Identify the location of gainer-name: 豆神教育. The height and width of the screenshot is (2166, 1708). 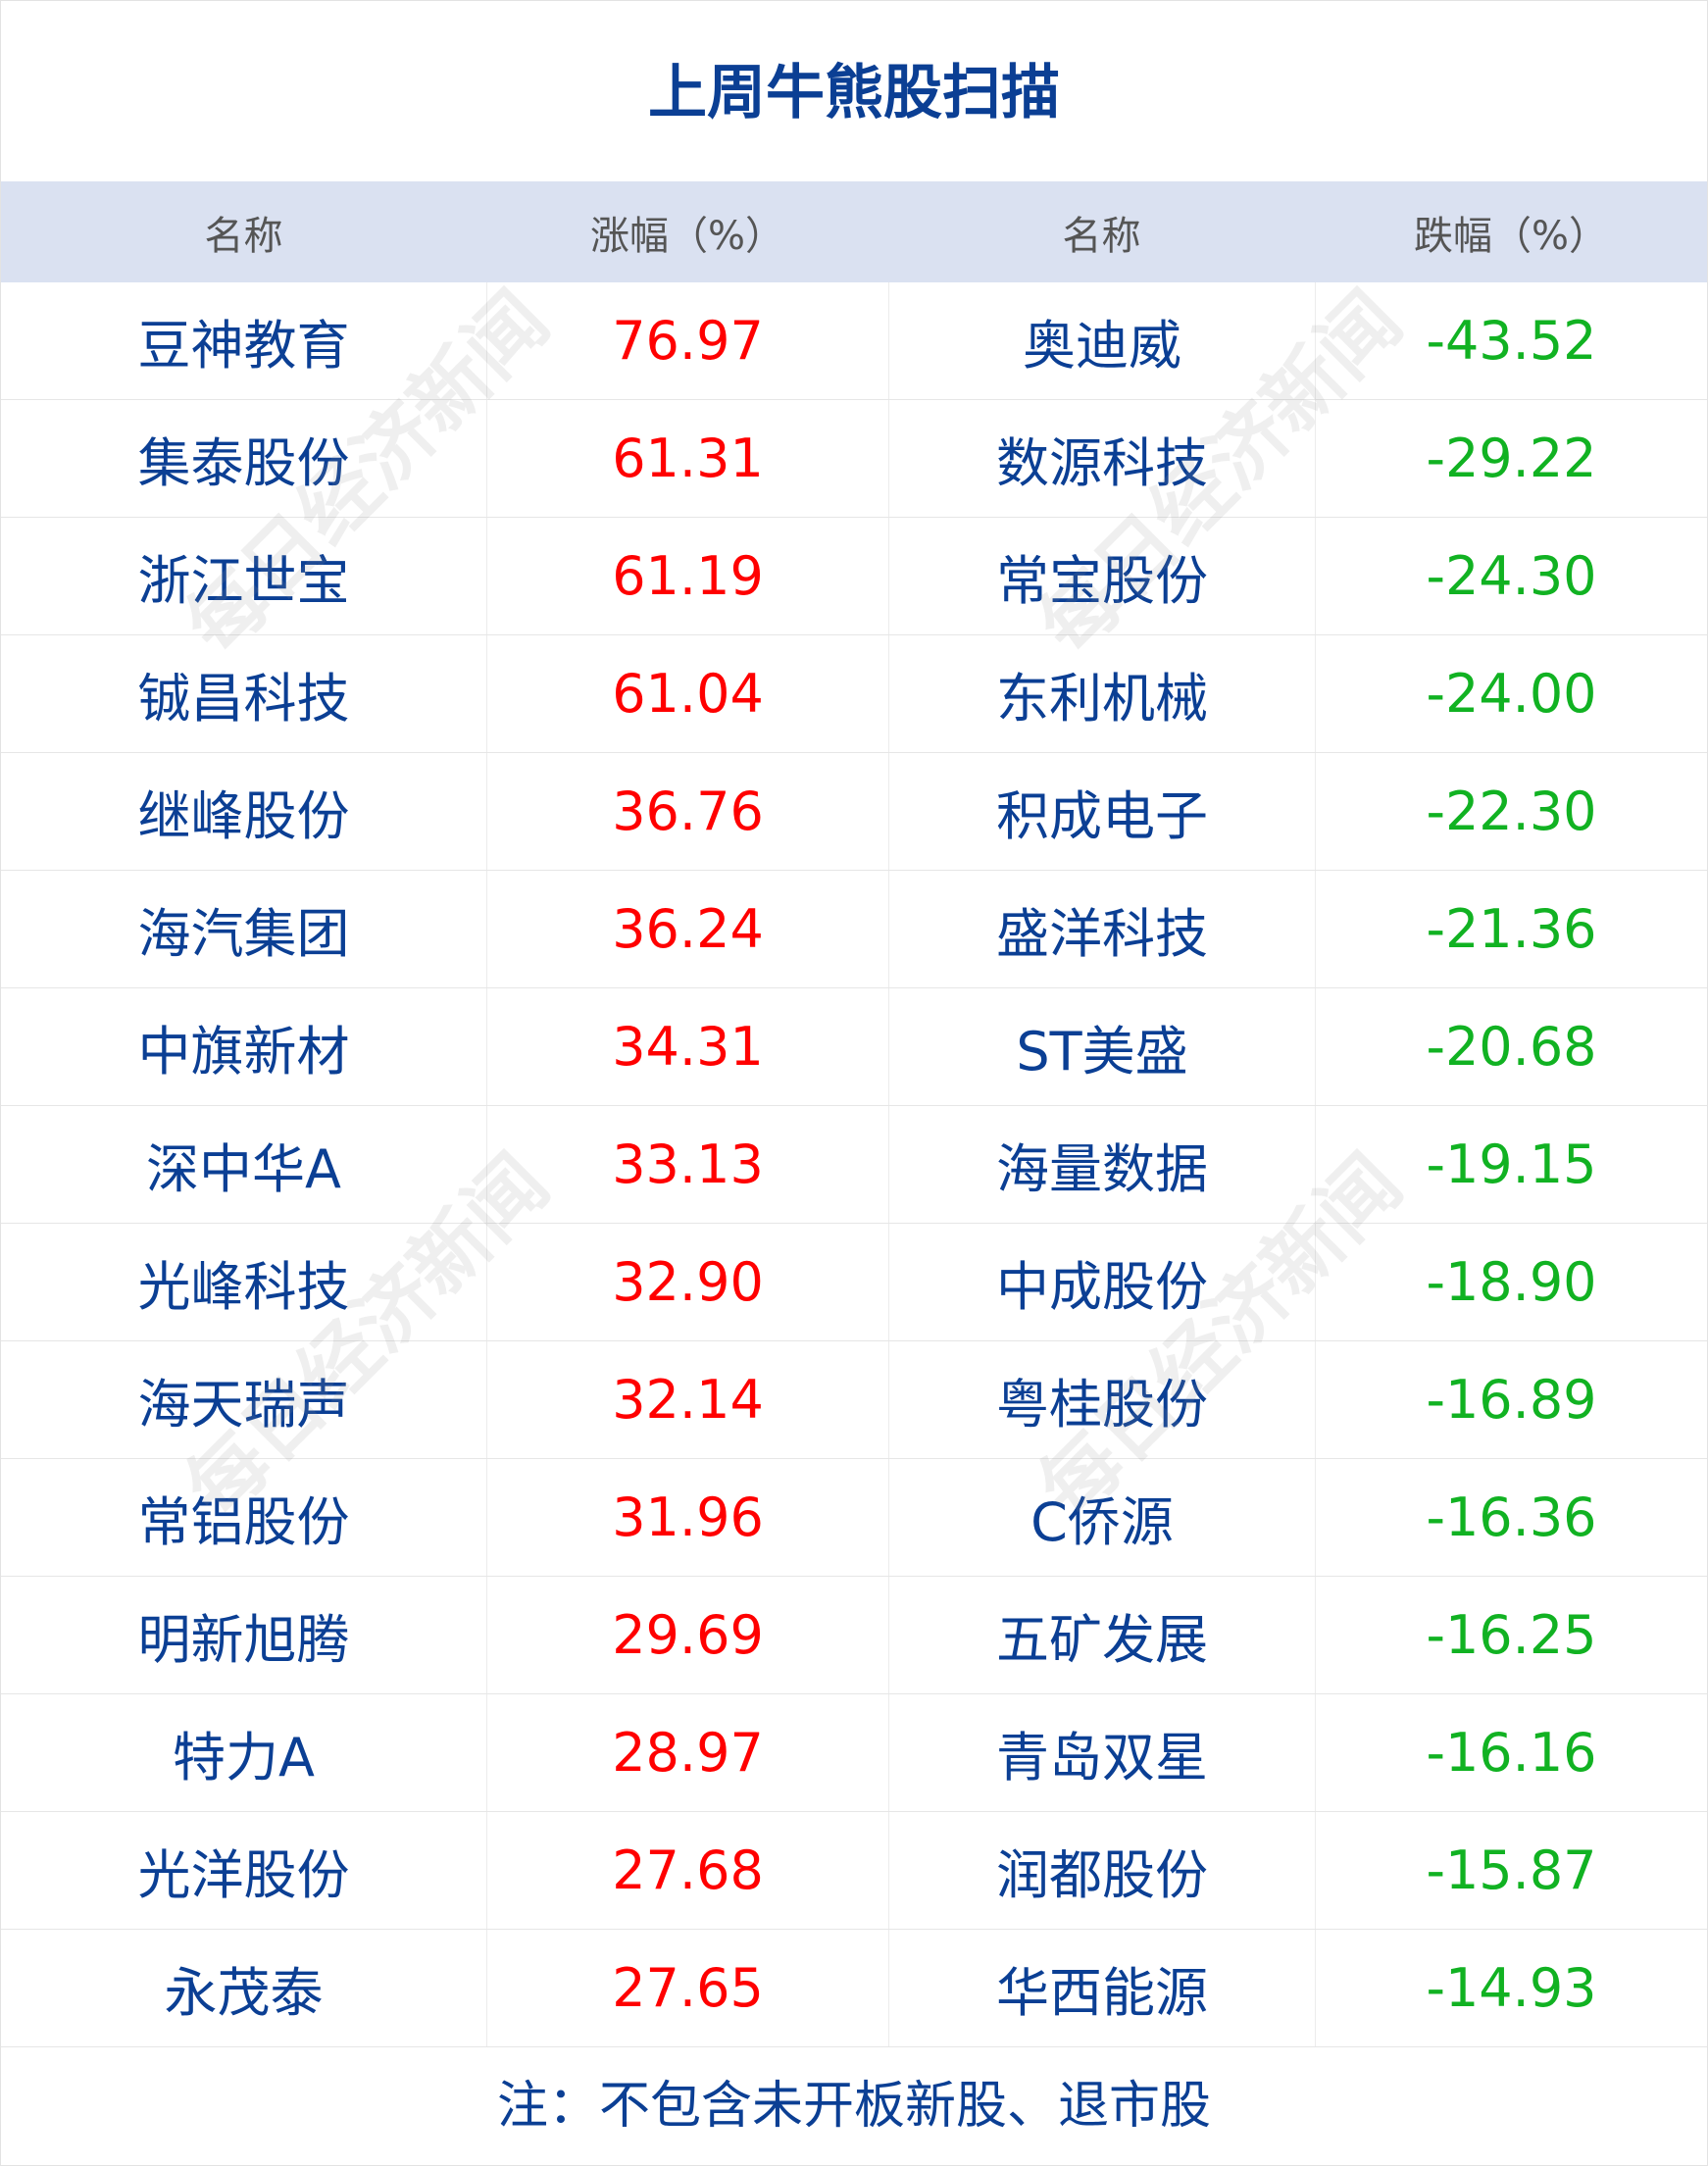
(243, 346).